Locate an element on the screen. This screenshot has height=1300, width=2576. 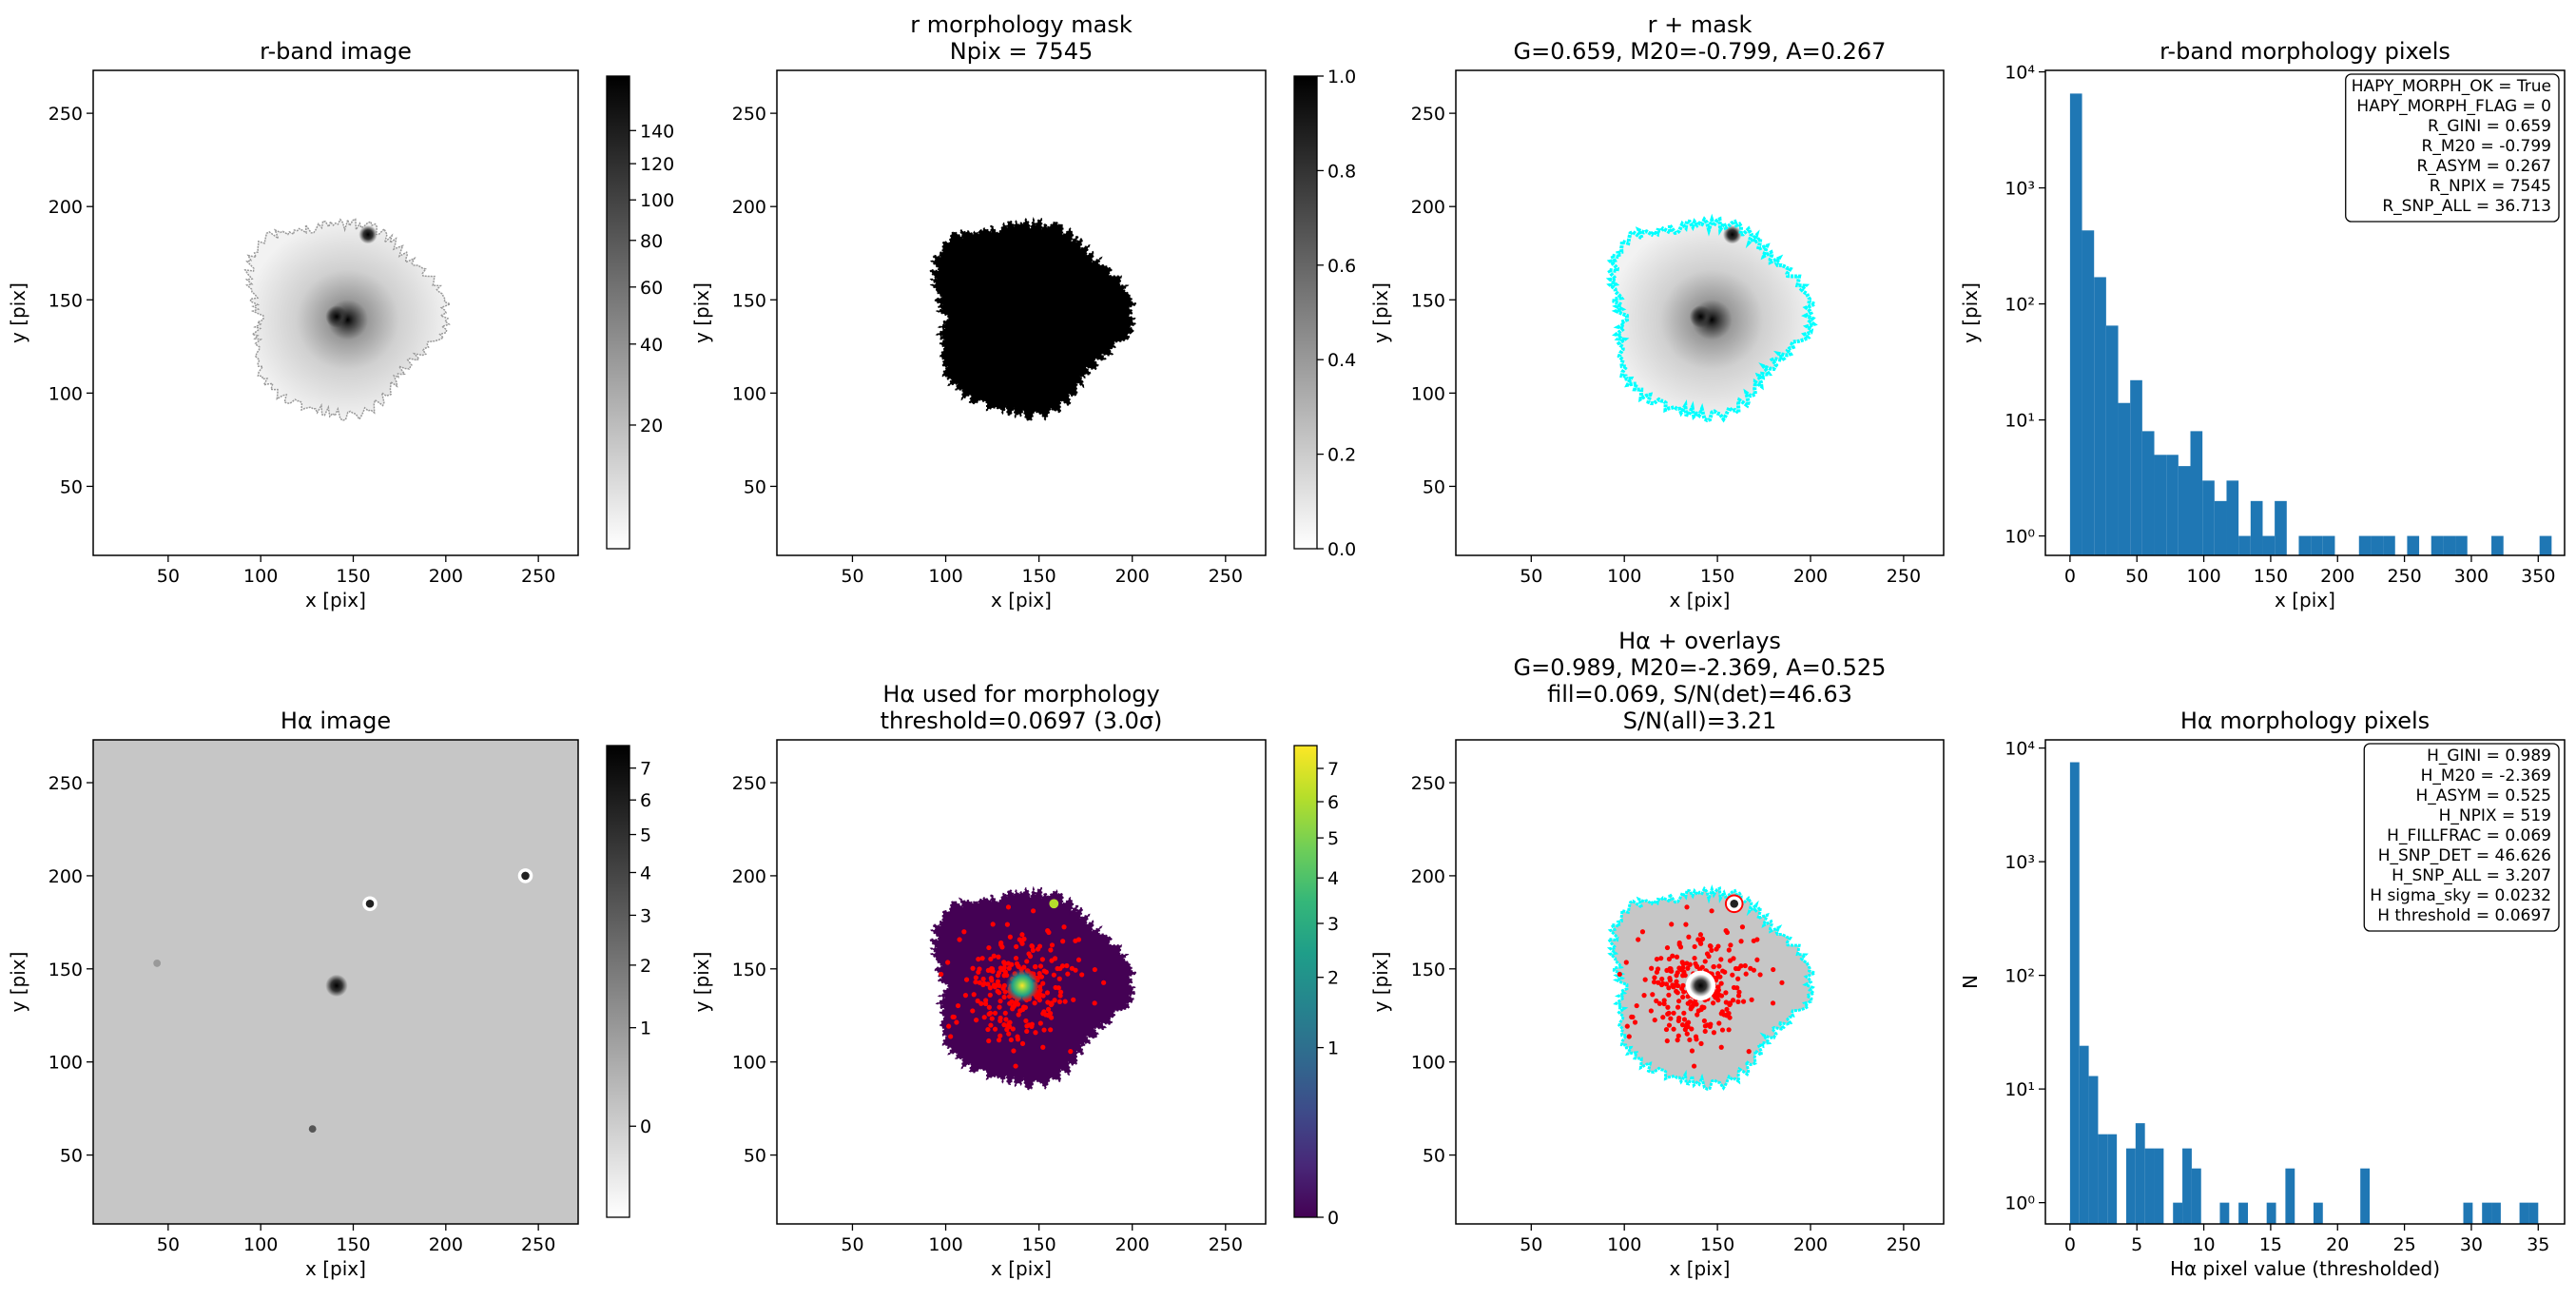
x-tick-label: 50 is located at coordinates (168, 1244).